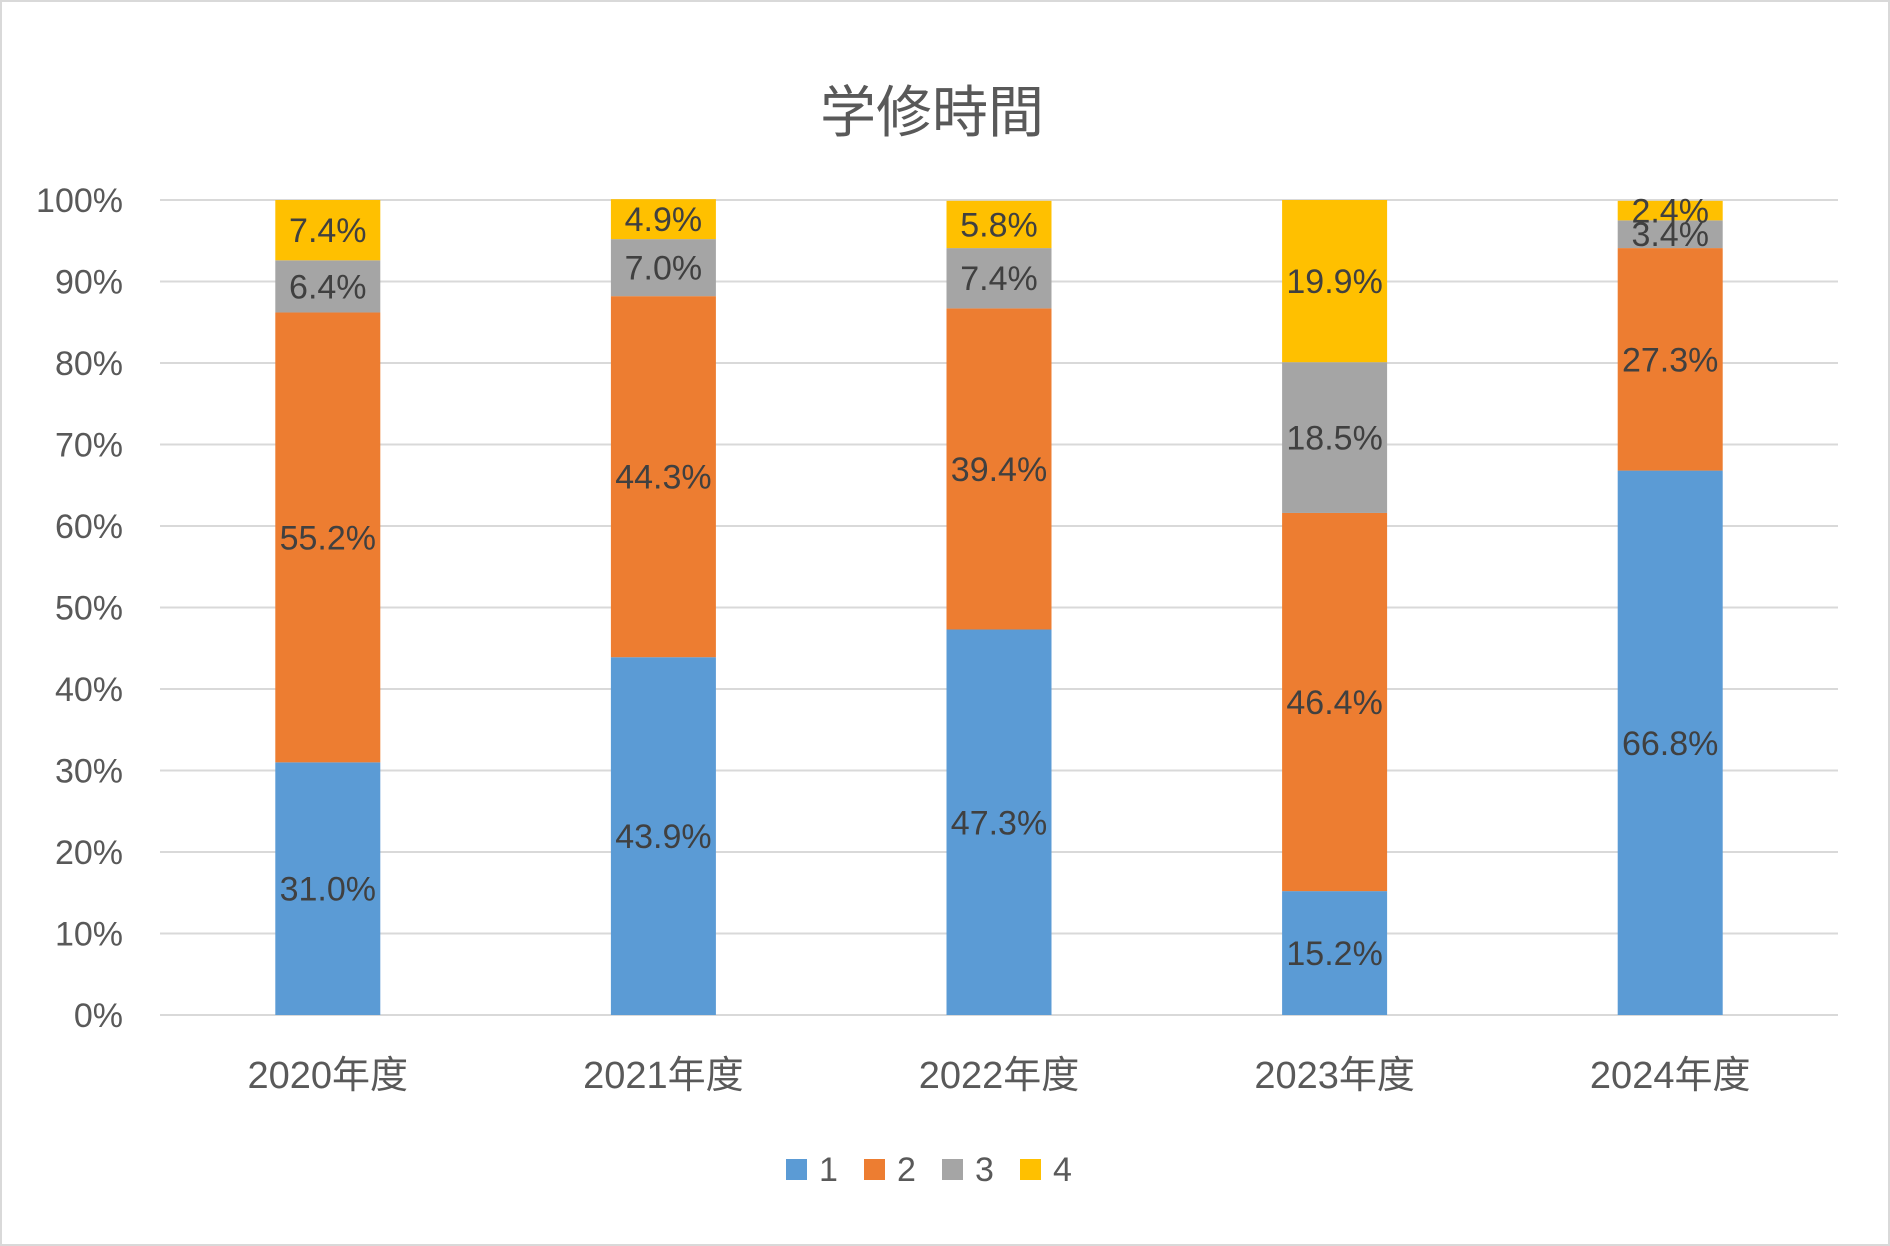  I want to click on data-label: 6.4%, so click(328, 287).